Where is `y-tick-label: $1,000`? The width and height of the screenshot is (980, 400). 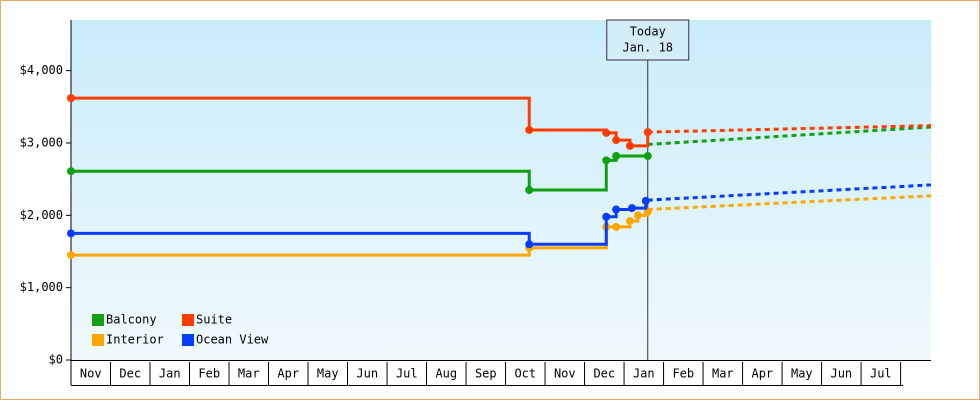
y-tick-label: $1,000 is located at coordinates (41, 287).